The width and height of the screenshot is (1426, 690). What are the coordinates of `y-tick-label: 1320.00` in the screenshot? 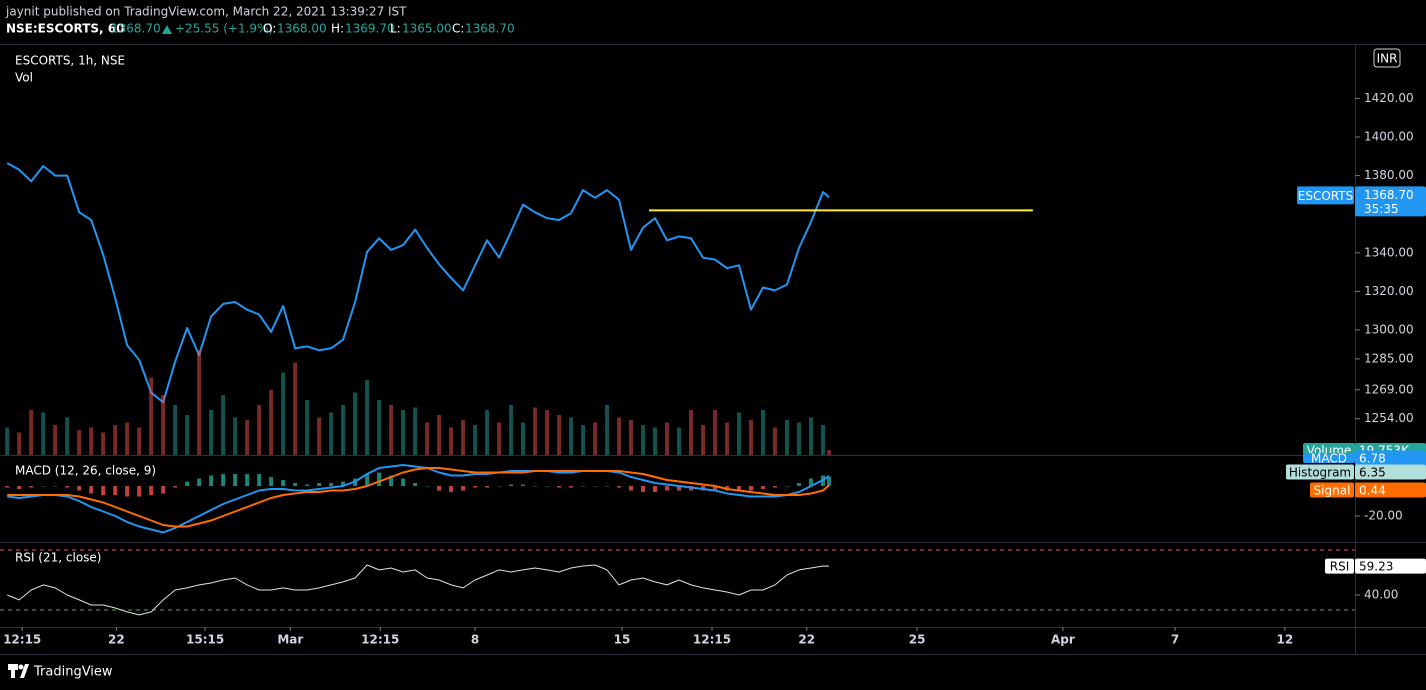 It's located at (1389, 291).